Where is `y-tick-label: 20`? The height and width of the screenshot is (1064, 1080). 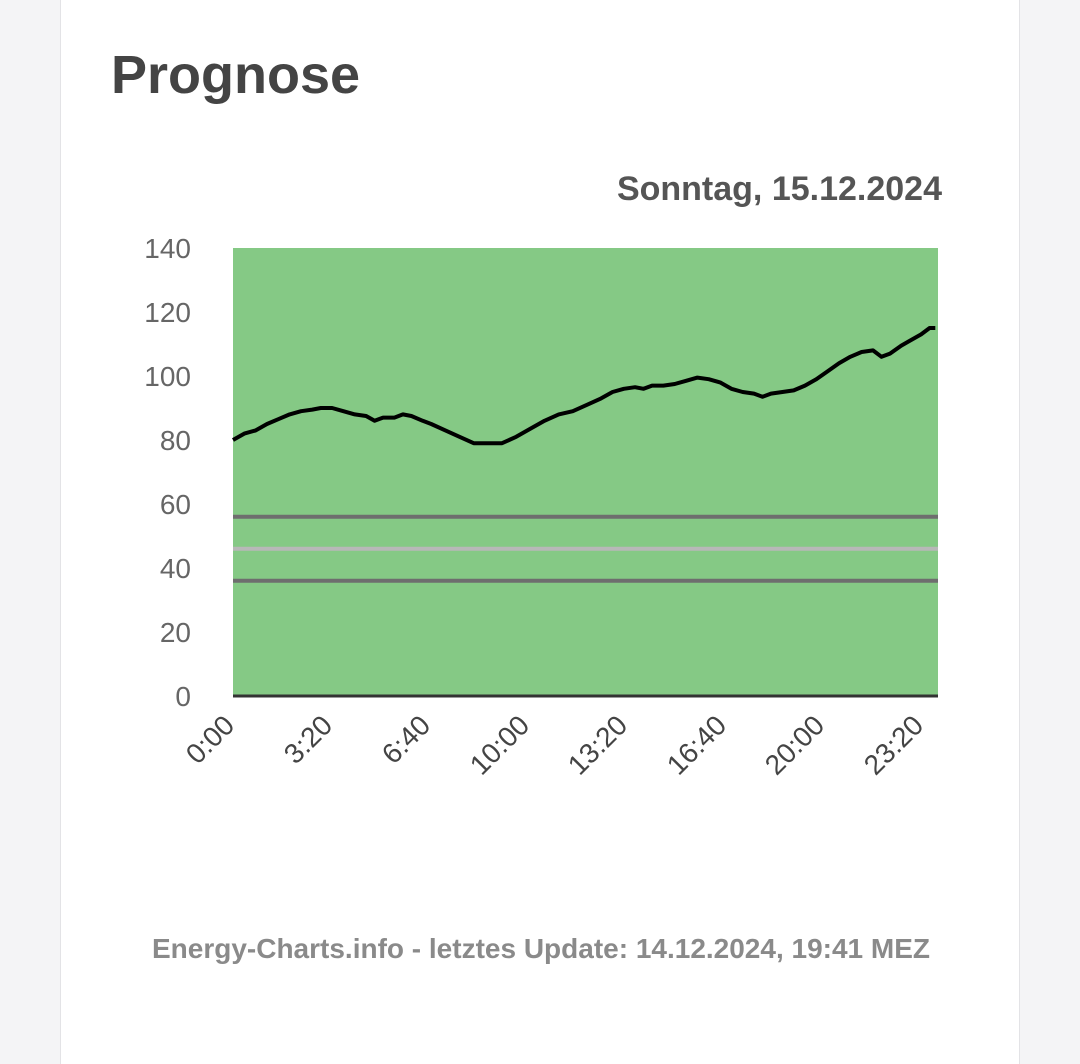 y-tick-label: 20 is located at coordinates (175, 632).